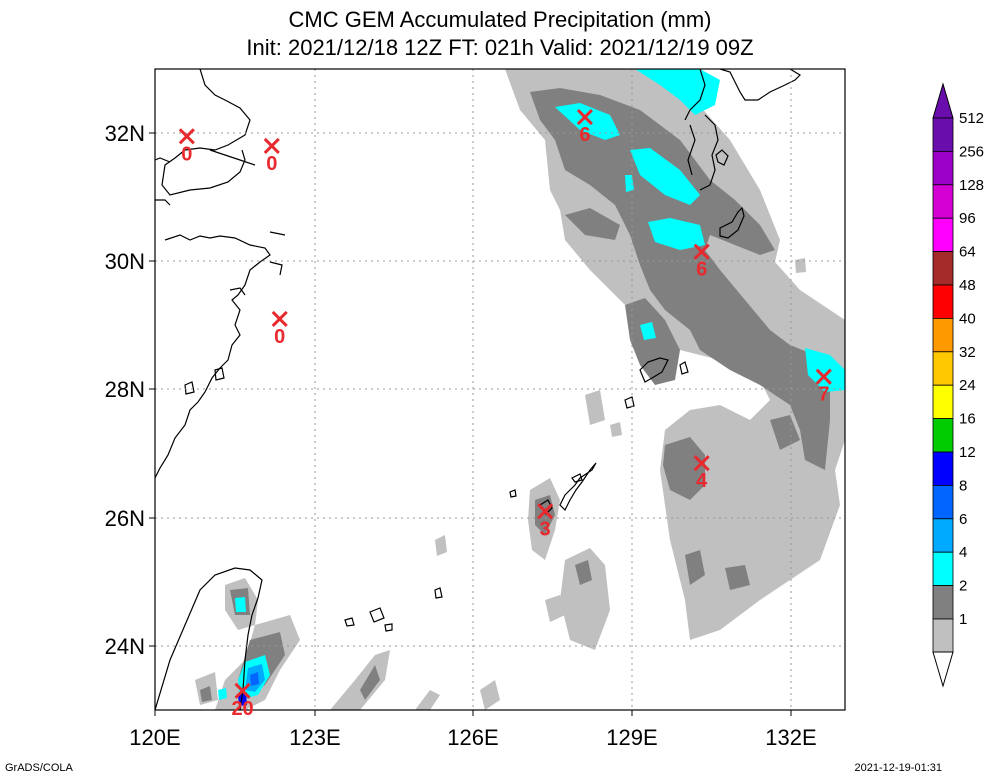  What do you see at coordinates (967, 352) in the screenshot?
I see `colorbar-level-label: 32` at bounding box center [967, 352].